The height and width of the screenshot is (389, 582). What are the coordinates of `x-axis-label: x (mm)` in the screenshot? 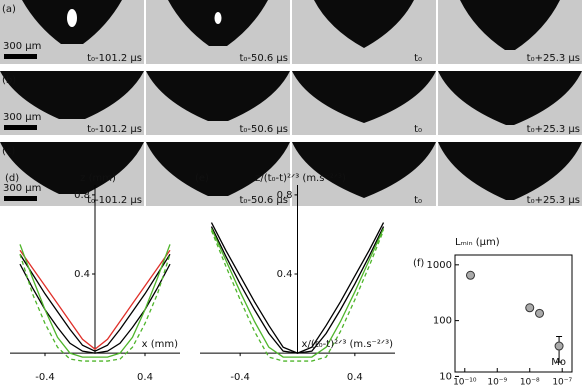 It's located at (160, 344).